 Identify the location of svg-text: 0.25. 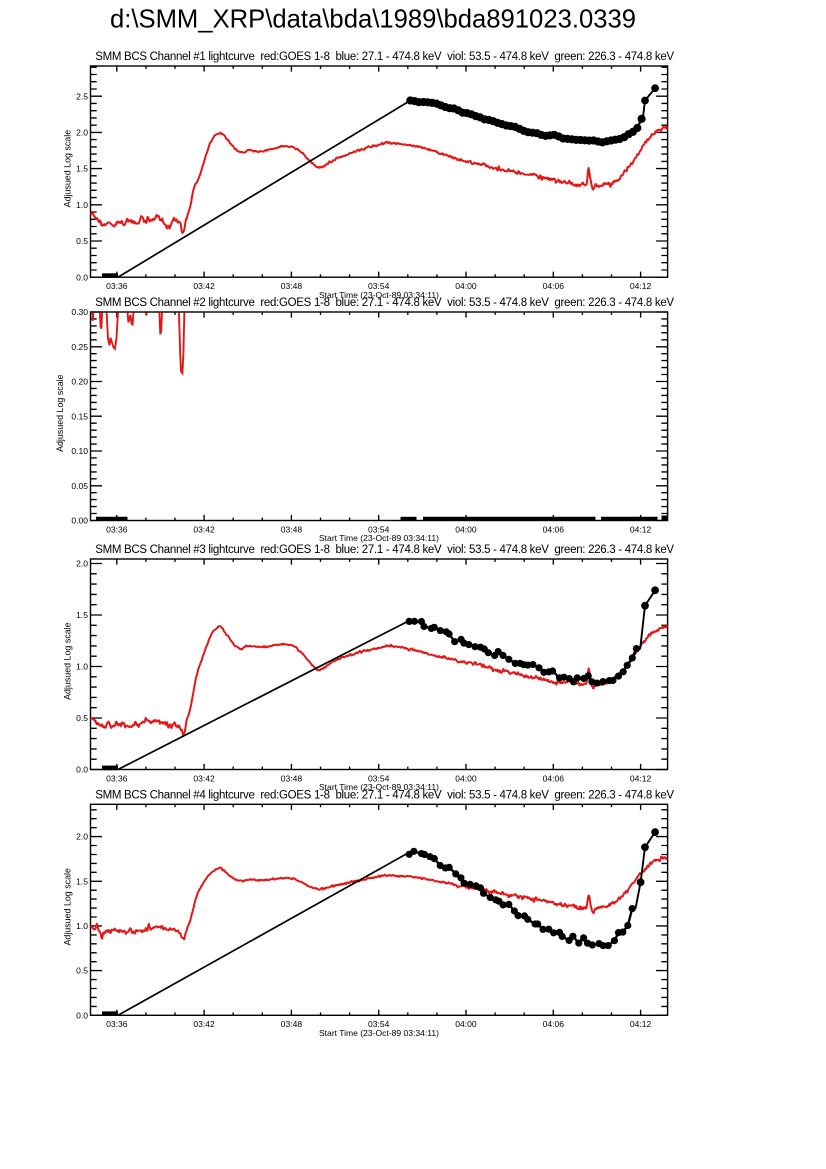
(79, 347).